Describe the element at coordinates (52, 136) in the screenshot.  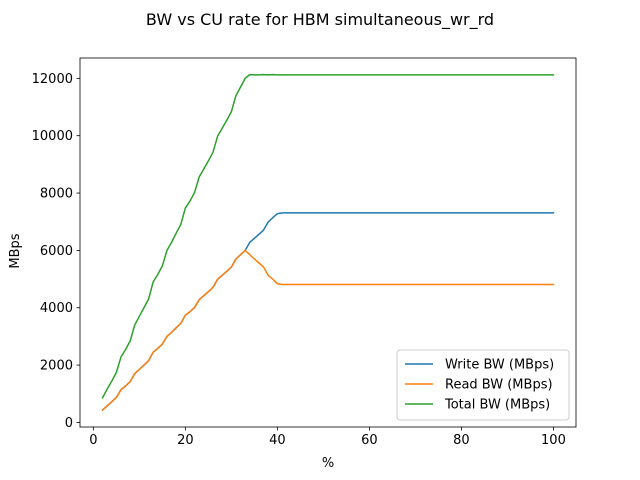
I see `y-tick-label: 10000` at that location.